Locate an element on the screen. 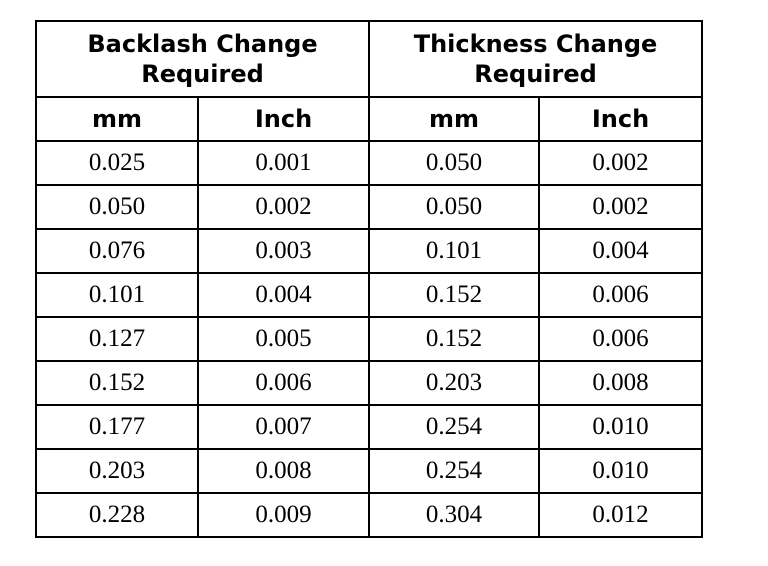 This screenshot has height=566, width=768. backlash-inch-cell: 0.008 is located at coordinates (283, 471).